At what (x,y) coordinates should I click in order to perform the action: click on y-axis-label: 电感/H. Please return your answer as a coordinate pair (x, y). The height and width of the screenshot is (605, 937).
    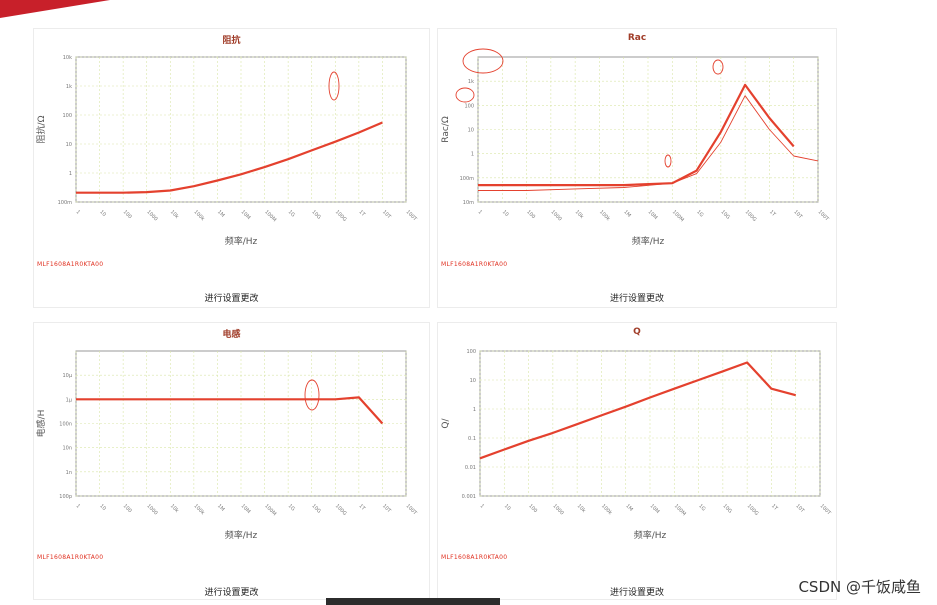
    Looking at the image, I should click on (41, 424).